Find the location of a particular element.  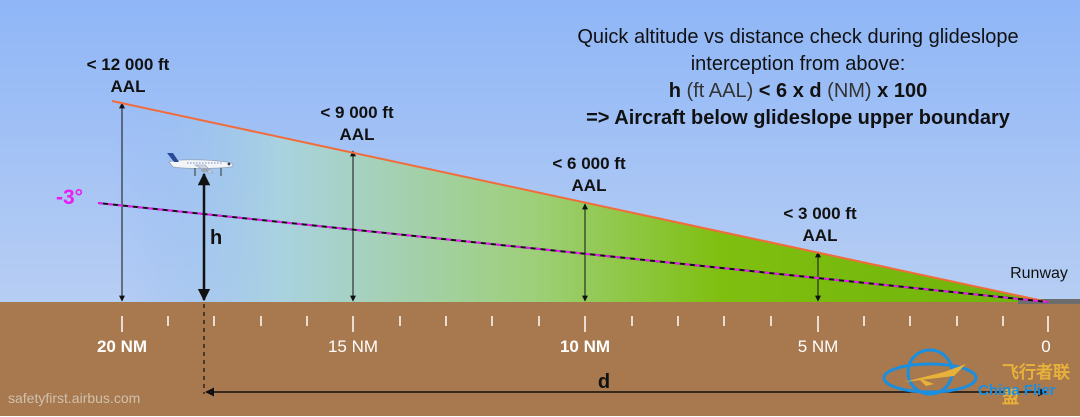

altitude-label-5nm: < 3 000 ft AAL is located at coordinates (819, 225).